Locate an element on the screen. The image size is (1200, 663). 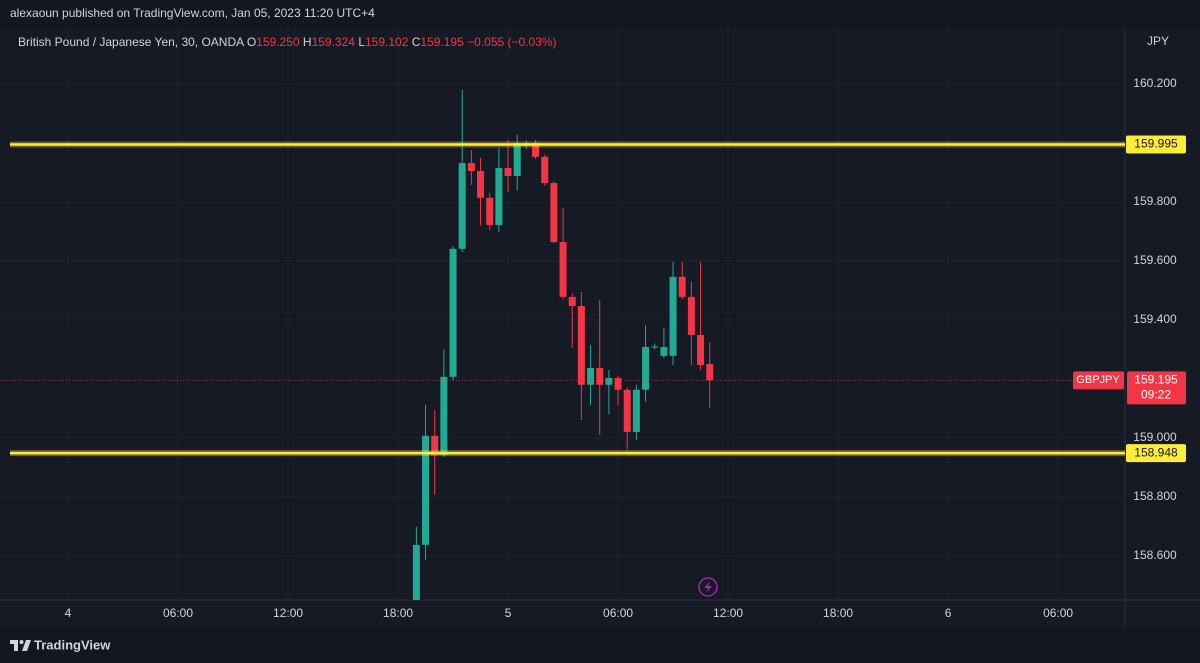
legend-value: 159.250 is located at coordinates (278, 42).